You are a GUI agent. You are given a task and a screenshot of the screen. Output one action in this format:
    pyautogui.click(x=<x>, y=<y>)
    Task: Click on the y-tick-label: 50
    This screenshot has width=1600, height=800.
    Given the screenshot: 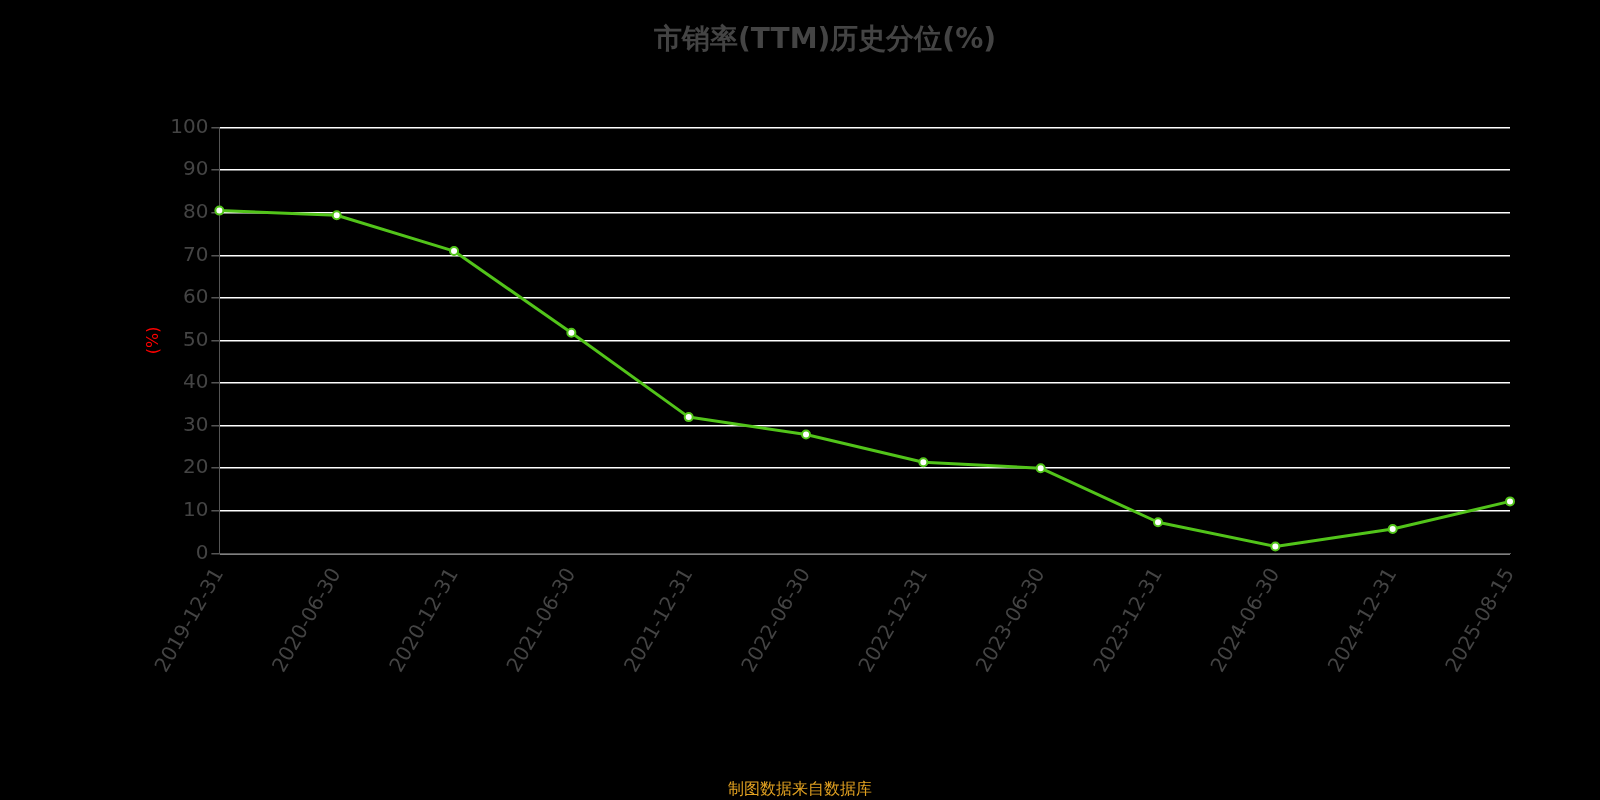 What is the action you would take?
    pyautogui.click(x=195, y=338)
    